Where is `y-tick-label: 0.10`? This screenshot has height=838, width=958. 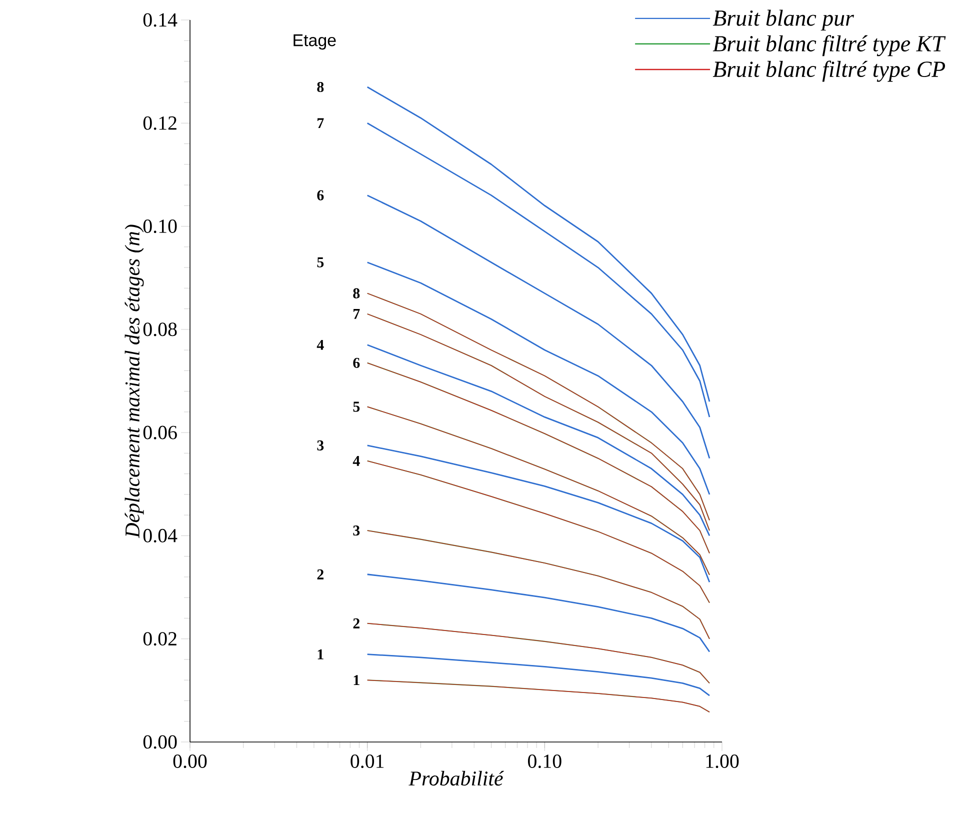 y-tick-label: 0.10 is located at coordinates (160, 227).